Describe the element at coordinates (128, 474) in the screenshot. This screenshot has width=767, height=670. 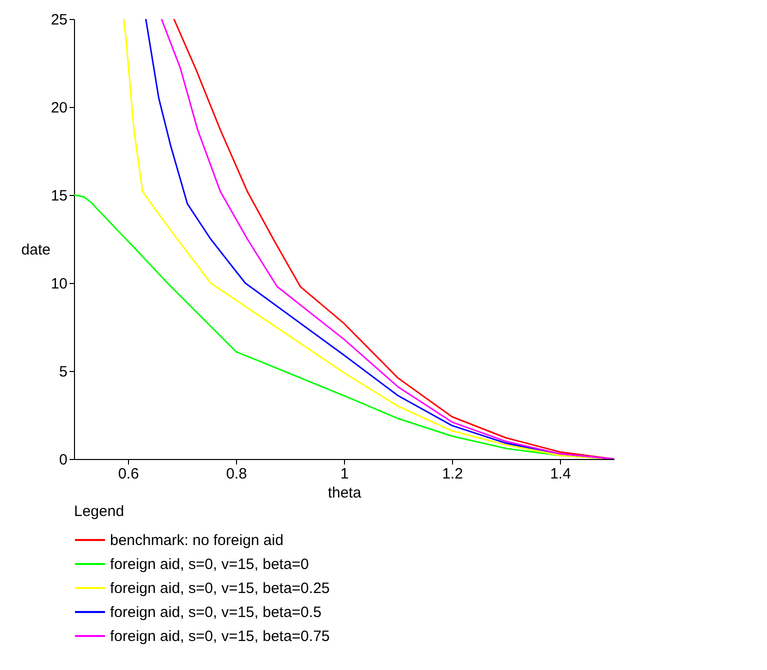
I see `x-tick-label: 0.6` at that location.